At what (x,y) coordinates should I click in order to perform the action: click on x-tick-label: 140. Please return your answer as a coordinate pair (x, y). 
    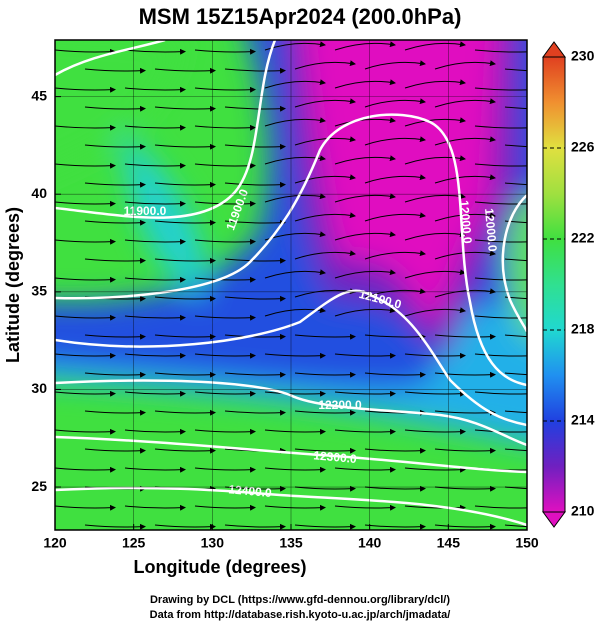
    Looking at the image, I should click on (370, 543).